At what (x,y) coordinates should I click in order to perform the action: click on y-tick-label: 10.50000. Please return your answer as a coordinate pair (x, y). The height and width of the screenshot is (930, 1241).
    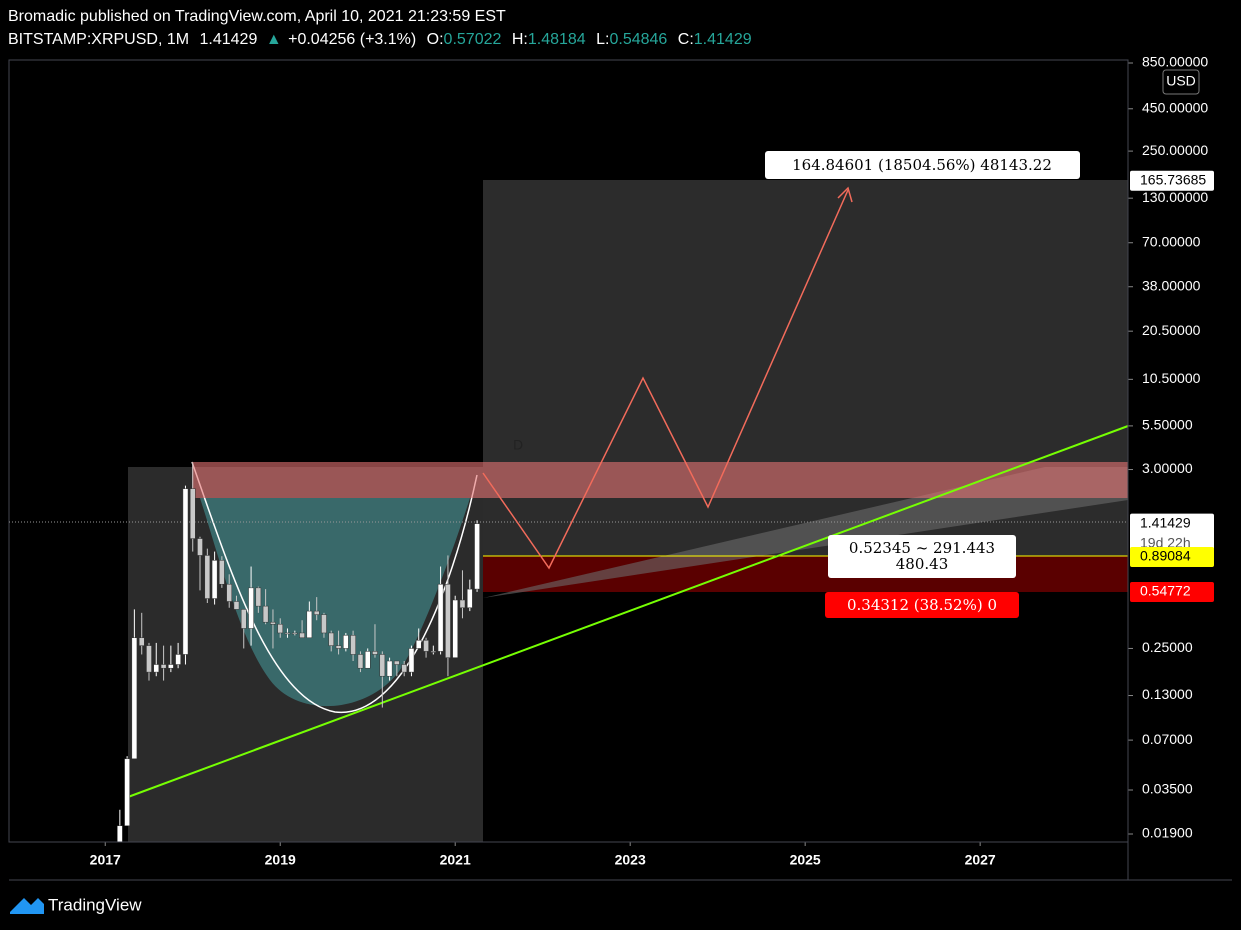
    Looking at the image, I should click on (1171, 378).